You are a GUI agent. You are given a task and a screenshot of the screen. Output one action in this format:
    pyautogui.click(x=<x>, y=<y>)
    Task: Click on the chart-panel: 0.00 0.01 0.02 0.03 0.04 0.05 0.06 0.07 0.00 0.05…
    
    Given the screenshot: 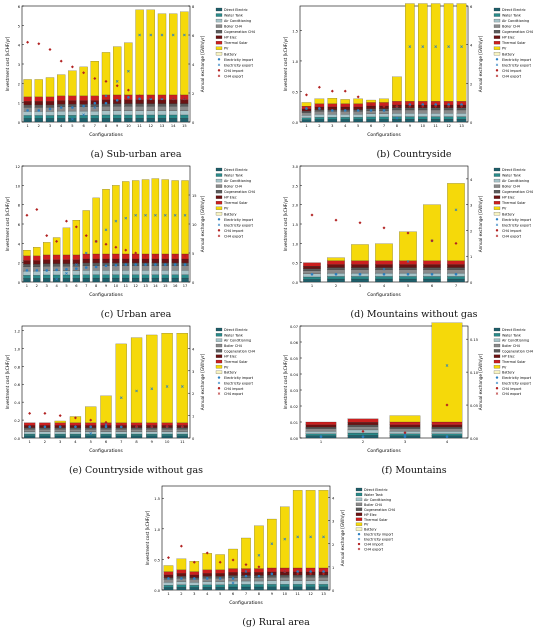 What is the action you would take?
    pyautogui.click(x=414, y=398)
    